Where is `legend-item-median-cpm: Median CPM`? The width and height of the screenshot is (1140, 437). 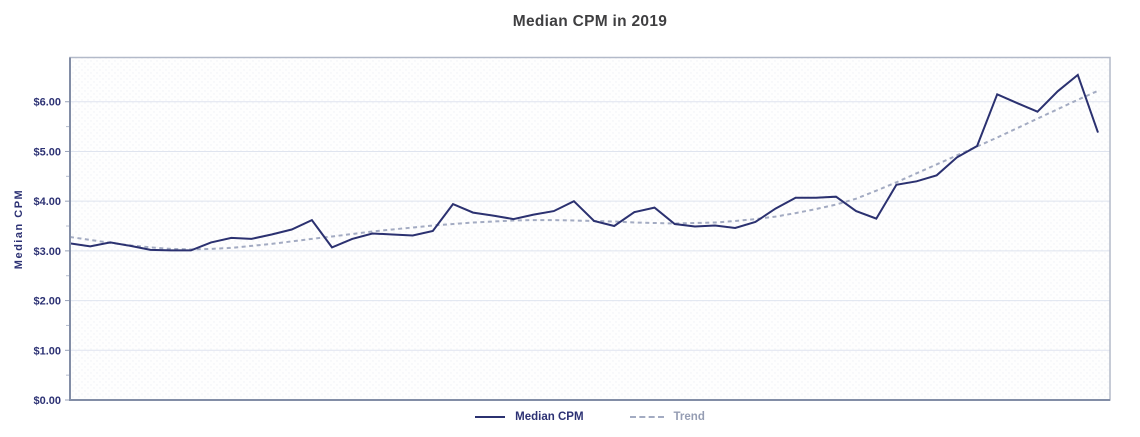
legend-item-median-cpm: Median CPM is located at coordinates (529, 417).